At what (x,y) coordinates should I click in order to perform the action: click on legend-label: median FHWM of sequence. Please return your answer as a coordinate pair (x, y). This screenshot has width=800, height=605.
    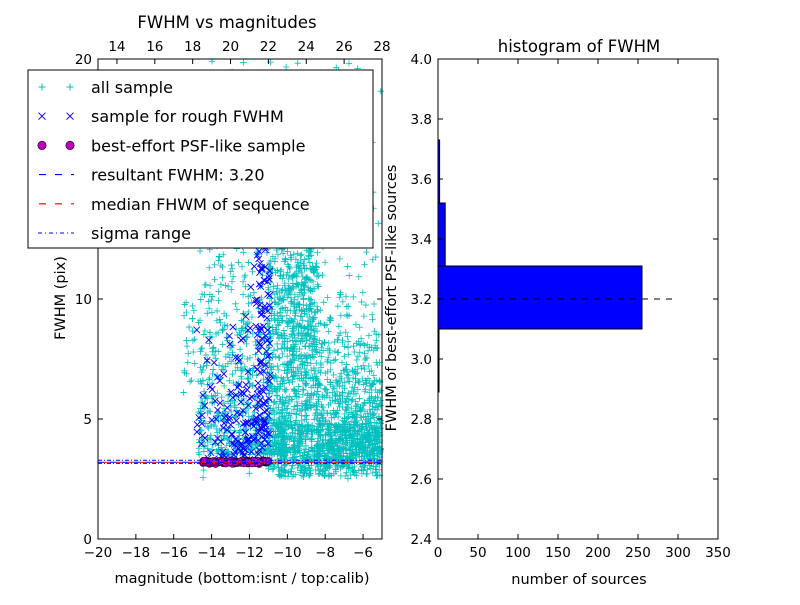
    Looking at the image, I should click on (200, 204).